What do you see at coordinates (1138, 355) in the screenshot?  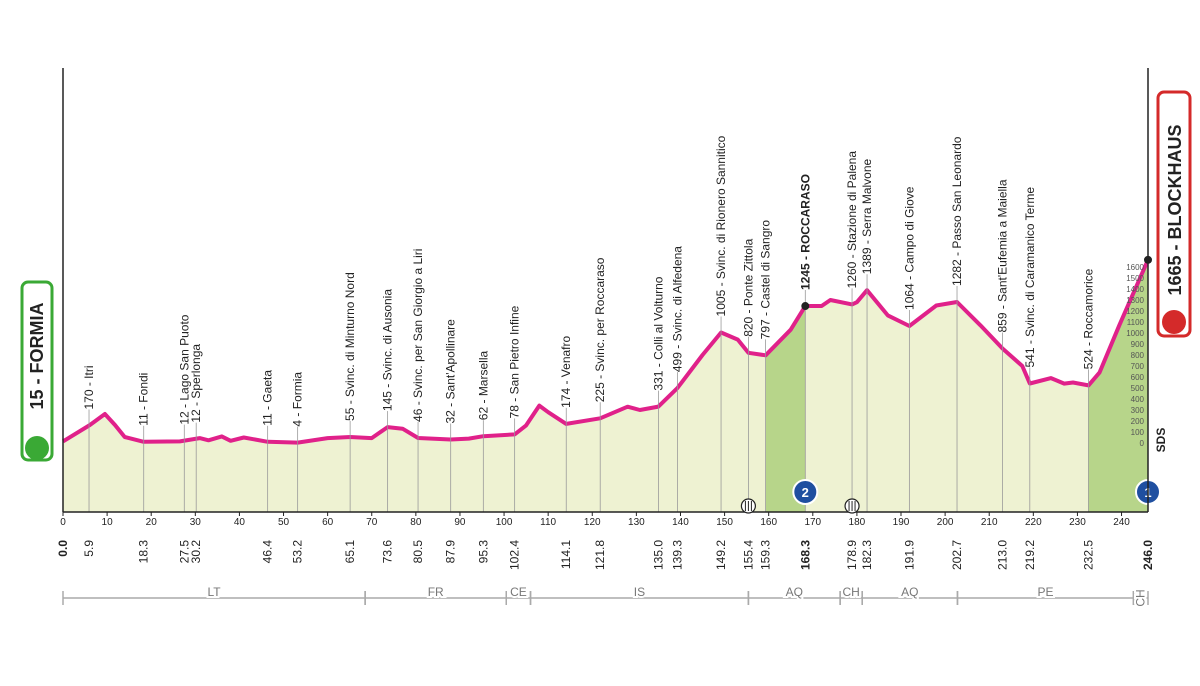 I see `y-tick-label: 800` at bounding box center [1138, 355].